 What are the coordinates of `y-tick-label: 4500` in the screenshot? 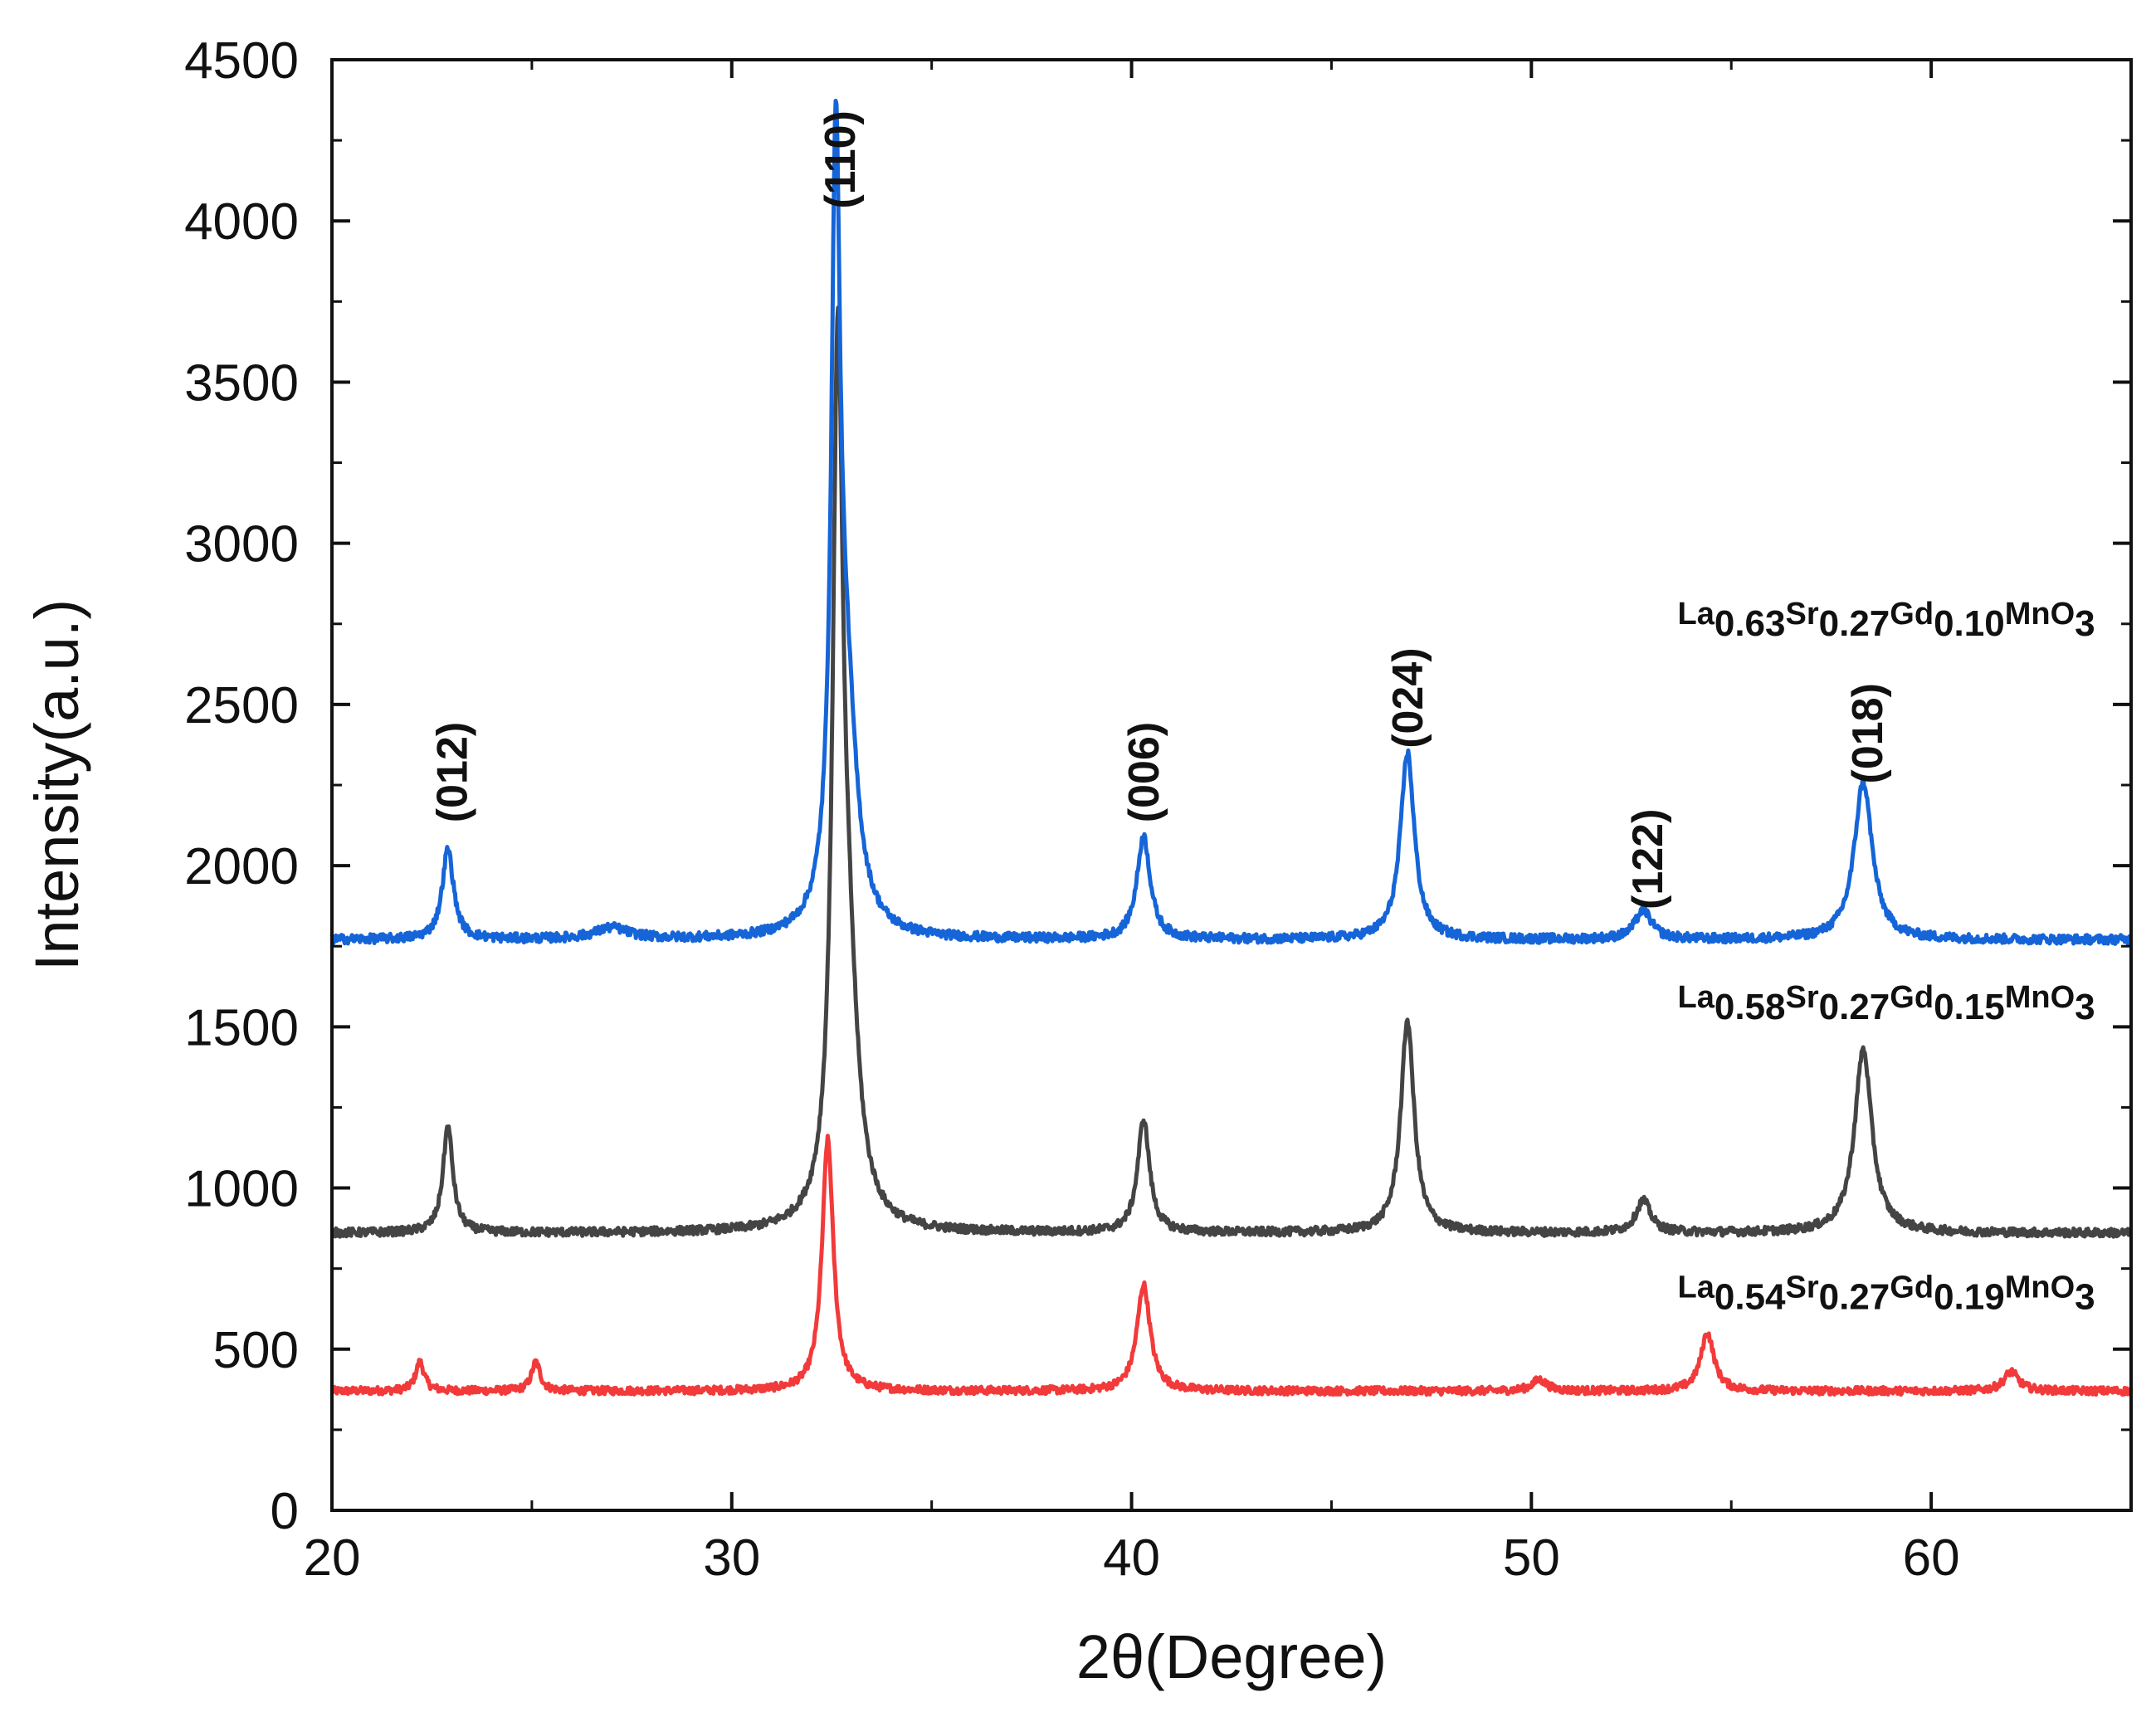 It's located at (242, 61).